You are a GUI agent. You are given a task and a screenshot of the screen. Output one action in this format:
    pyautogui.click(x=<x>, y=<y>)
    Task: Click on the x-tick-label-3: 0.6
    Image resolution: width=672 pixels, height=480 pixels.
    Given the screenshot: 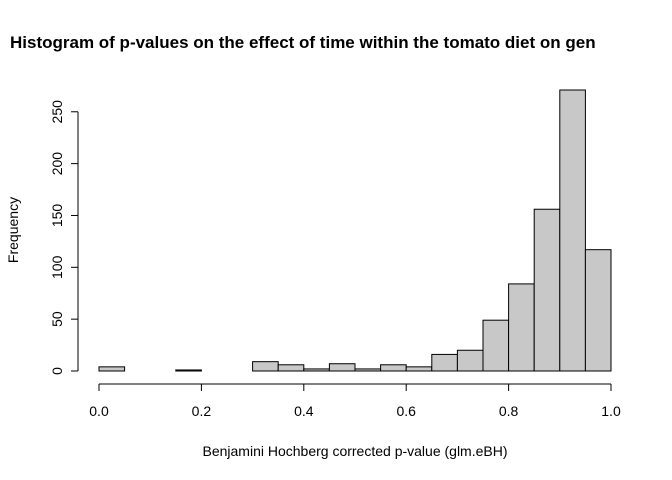 What is the action you would take?
    pyautogui.click(x=406, y=411)
    